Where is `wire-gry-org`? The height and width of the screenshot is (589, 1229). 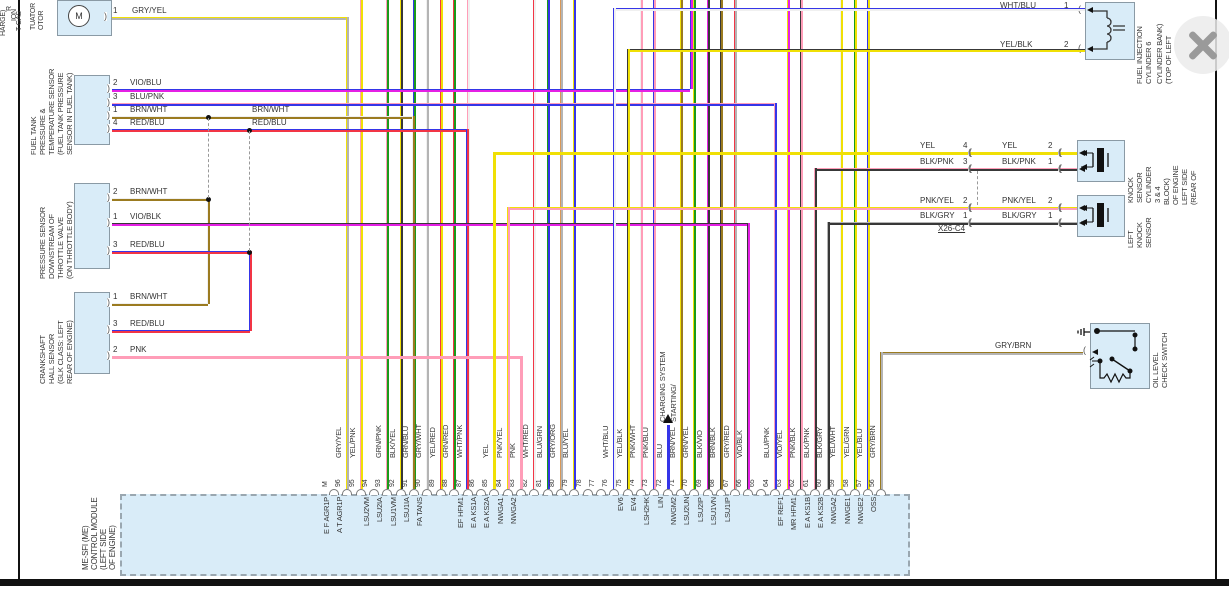
wire-gry-org is located at coordinates (561, 244).